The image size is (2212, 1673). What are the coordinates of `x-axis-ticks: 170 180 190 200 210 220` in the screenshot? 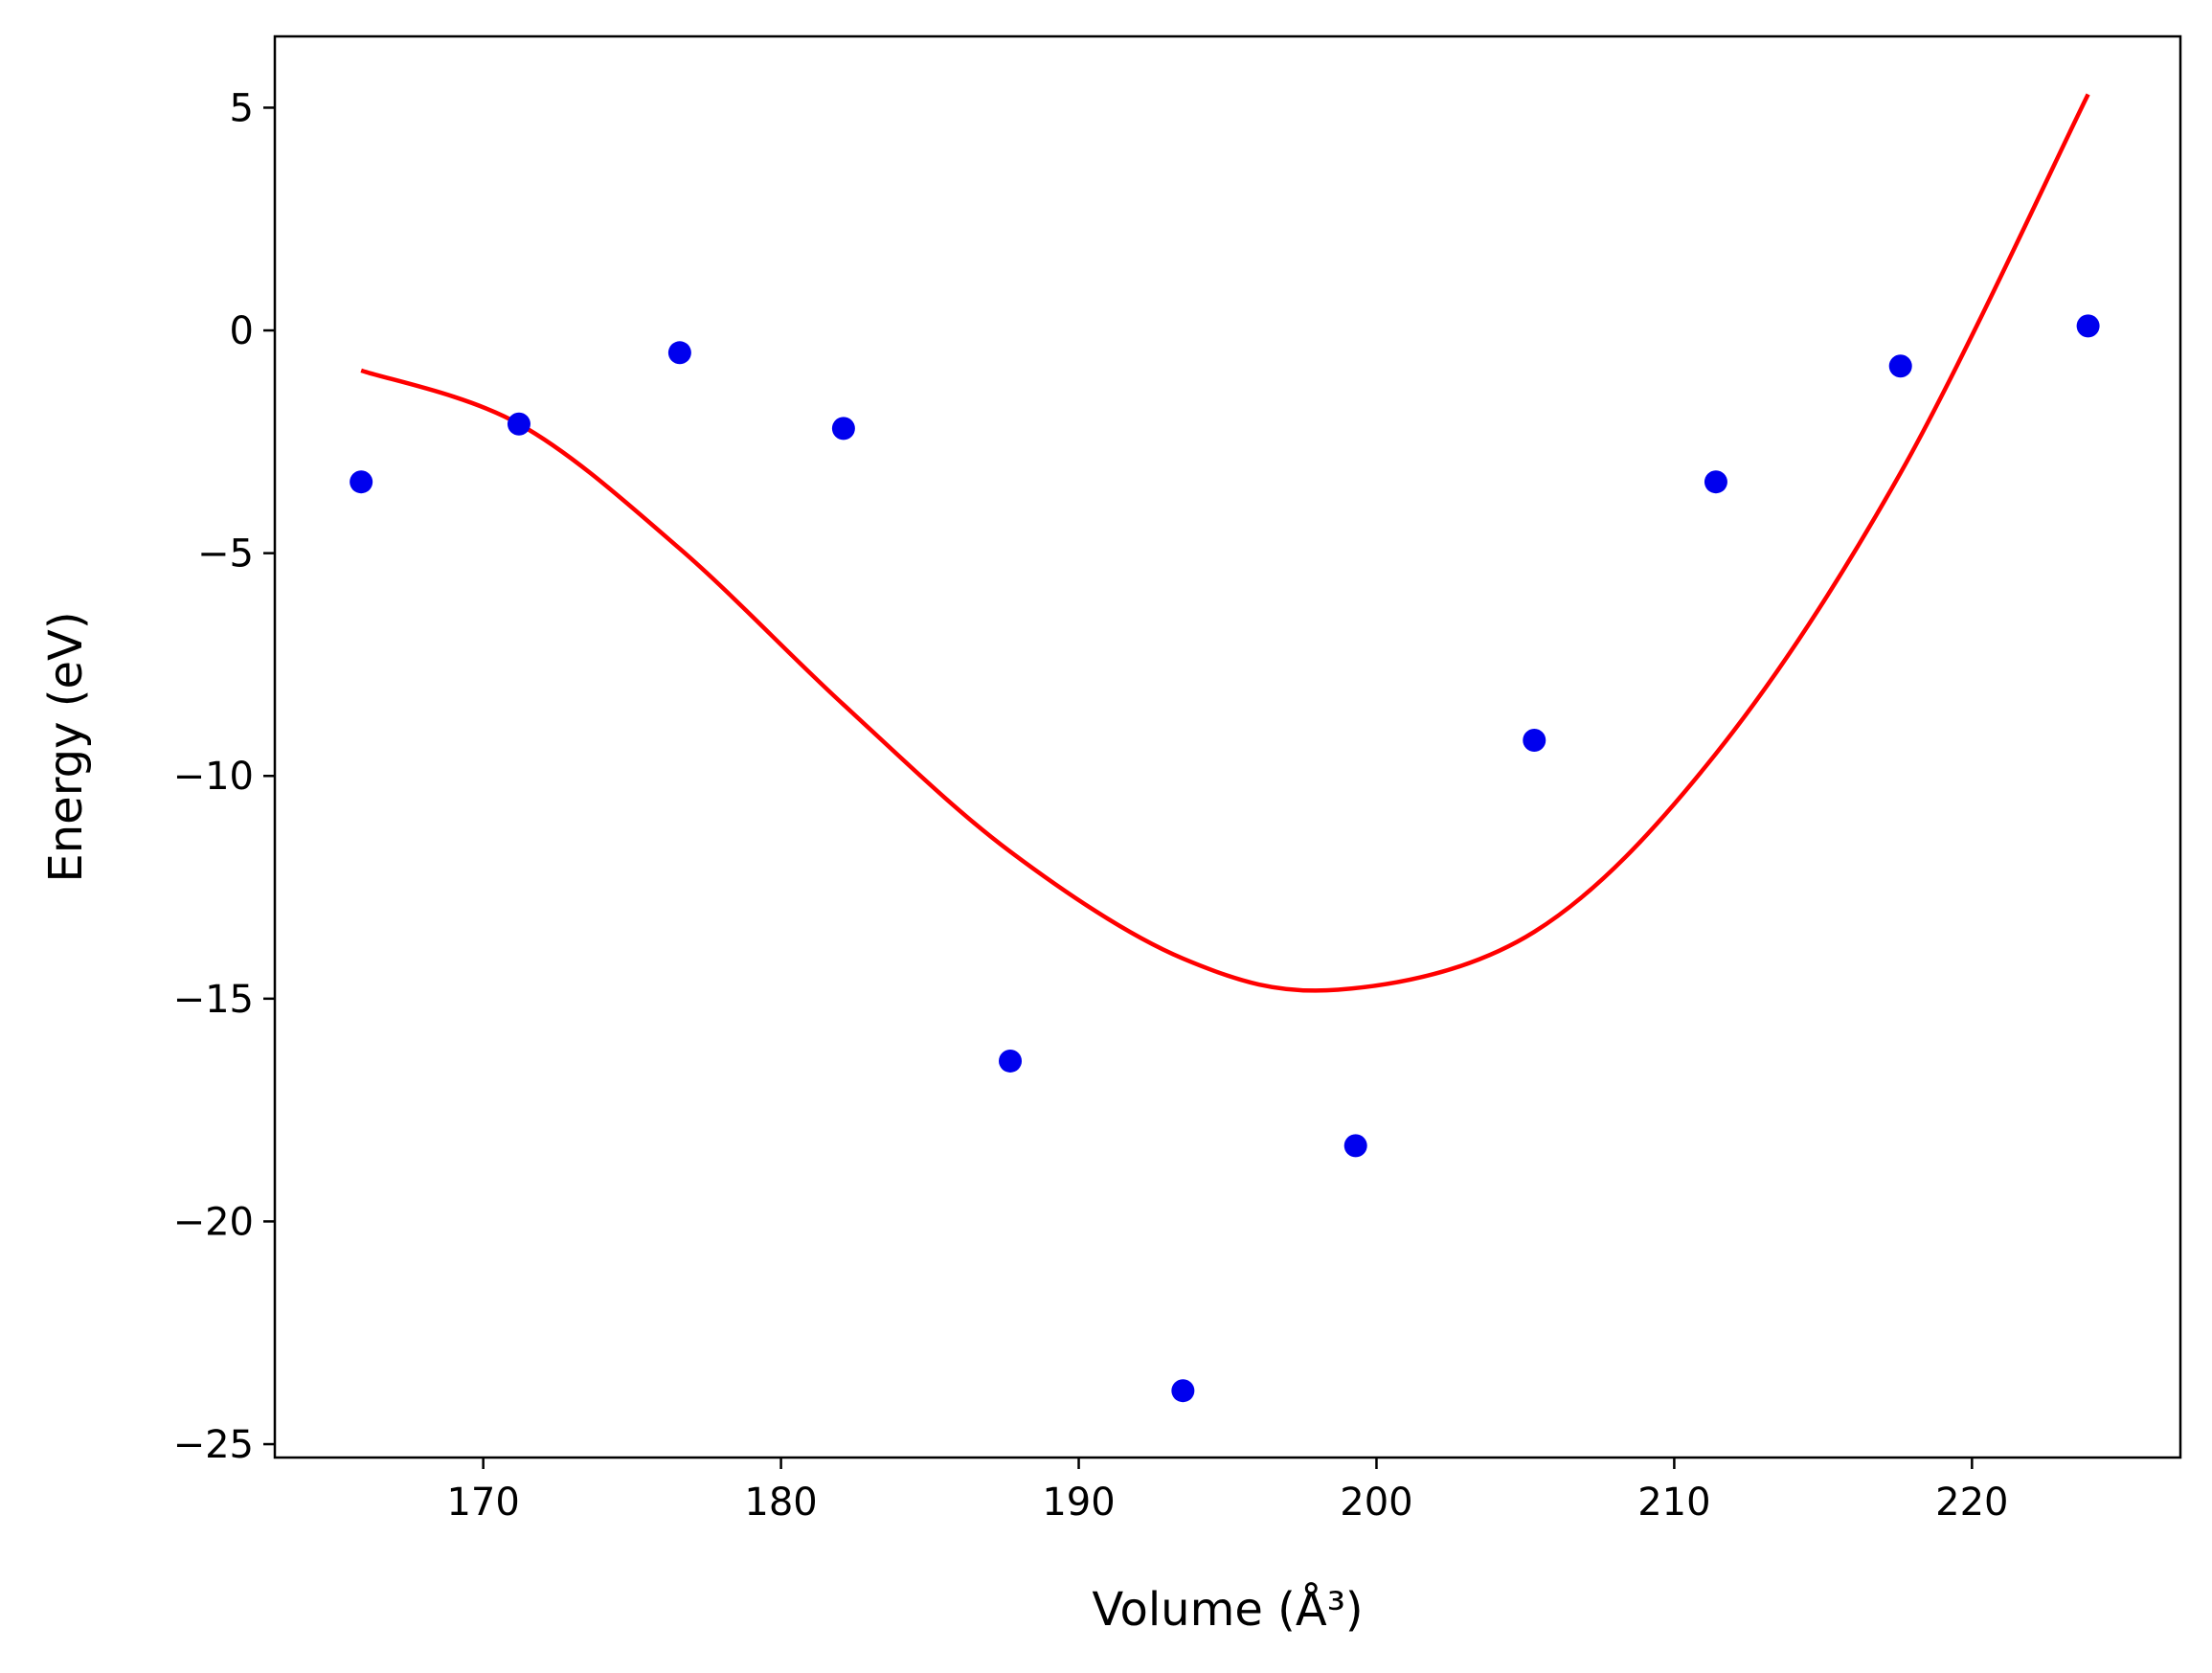 It's located at (1227, 1491).